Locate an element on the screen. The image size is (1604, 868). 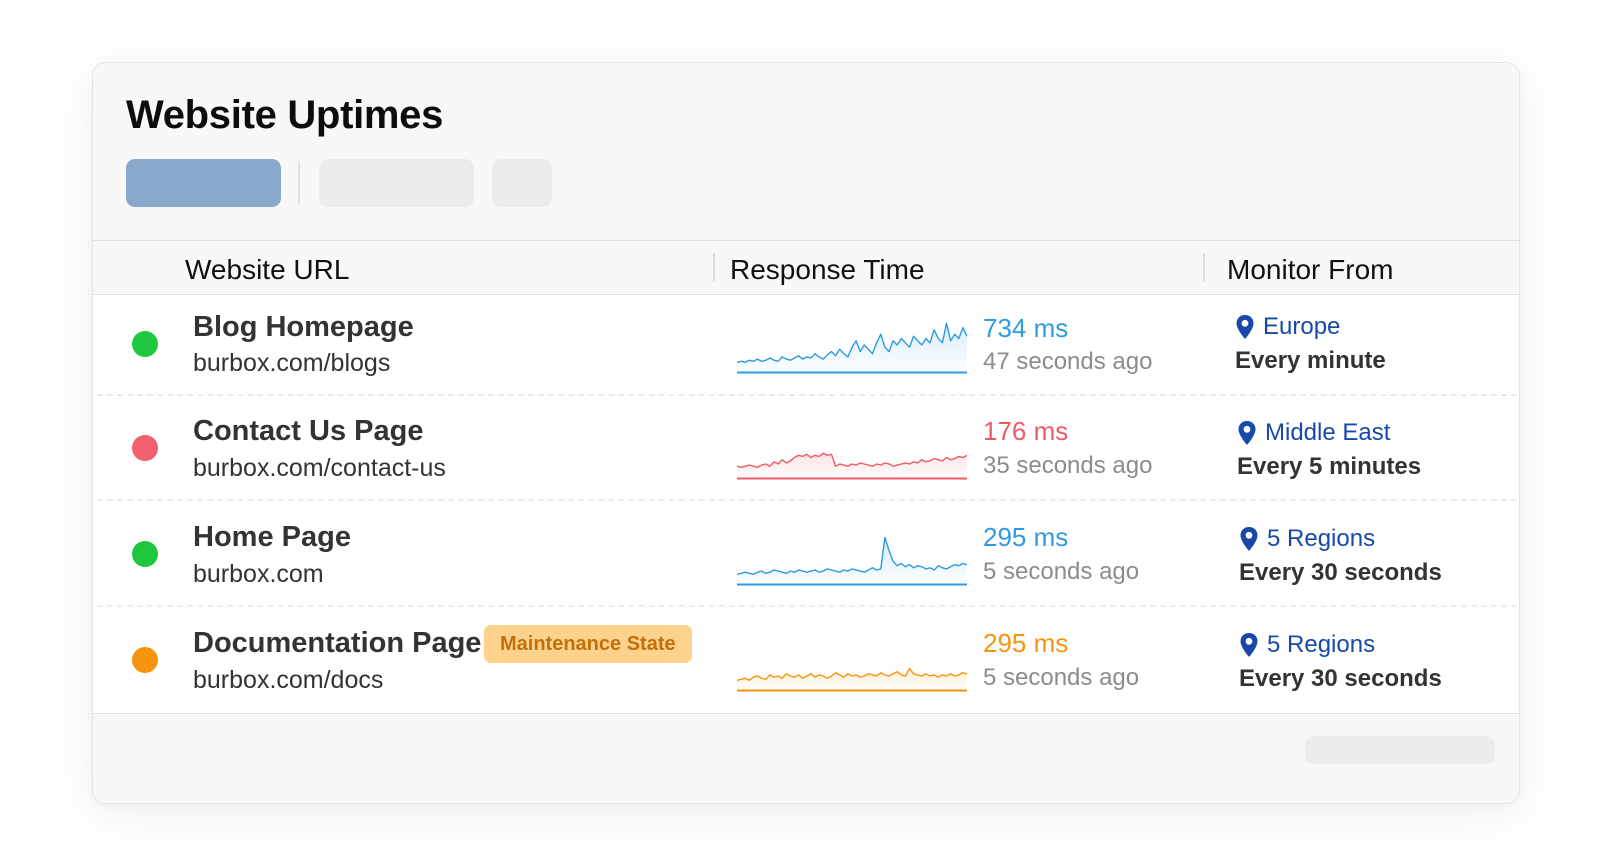
maintenance-badge: Maintenance State is located at coordinates (588, 644).